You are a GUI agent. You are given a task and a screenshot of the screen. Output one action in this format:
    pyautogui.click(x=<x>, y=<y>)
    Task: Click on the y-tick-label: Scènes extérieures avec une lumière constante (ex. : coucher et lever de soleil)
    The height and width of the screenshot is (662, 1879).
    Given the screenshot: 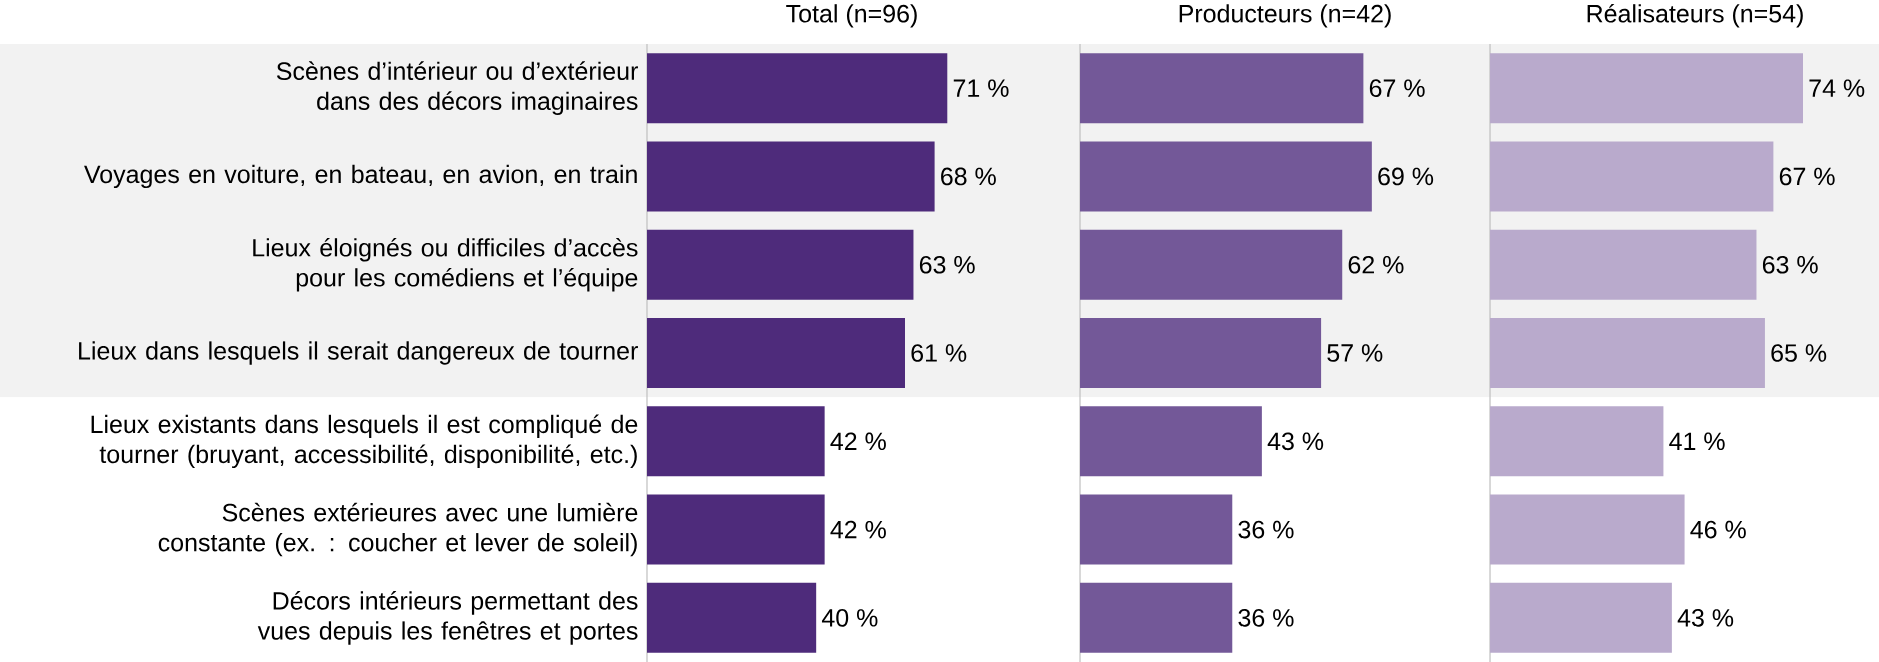 What is the action you would take?
    pyautogui.click(x=398, y=529)
    